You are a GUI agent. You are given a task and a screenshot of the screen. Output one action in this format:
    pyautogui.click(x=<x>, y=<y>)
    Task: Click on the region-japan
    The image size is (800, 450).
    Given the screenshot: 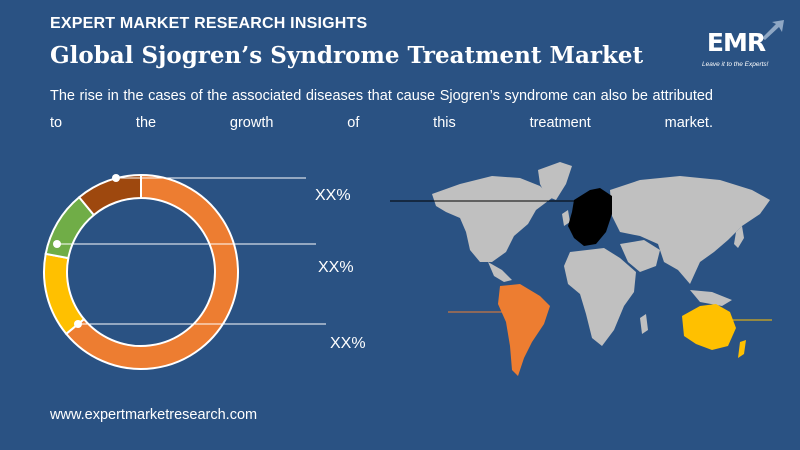 What is the action you would take?
    pyautogui.click(x=739, y=237)
    